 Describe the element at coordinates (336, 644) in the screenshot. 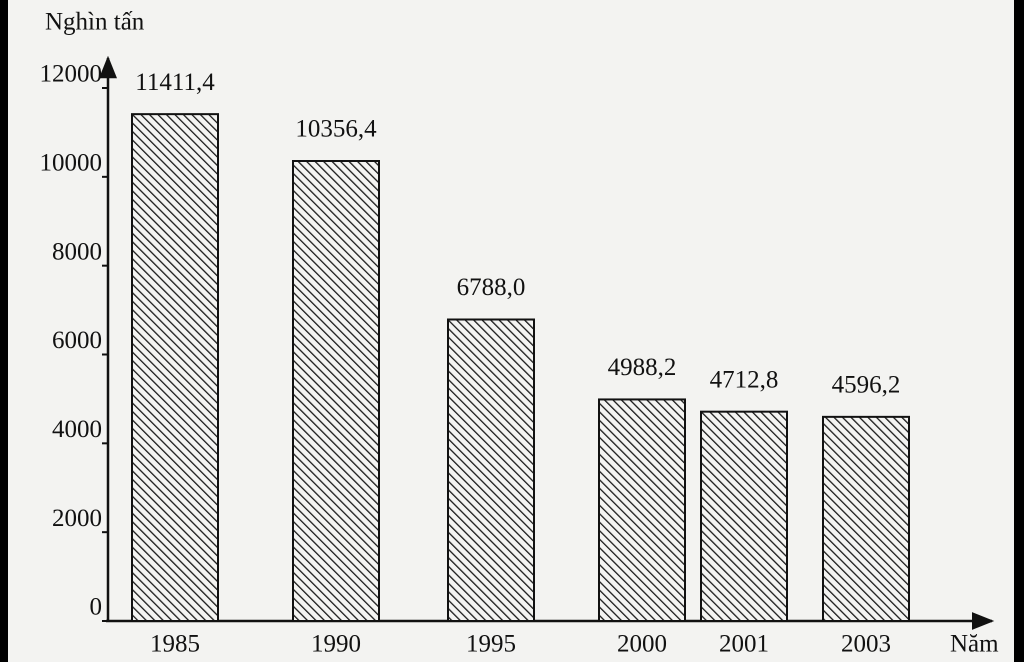

I see `x-tick-label: 1990` at that location.